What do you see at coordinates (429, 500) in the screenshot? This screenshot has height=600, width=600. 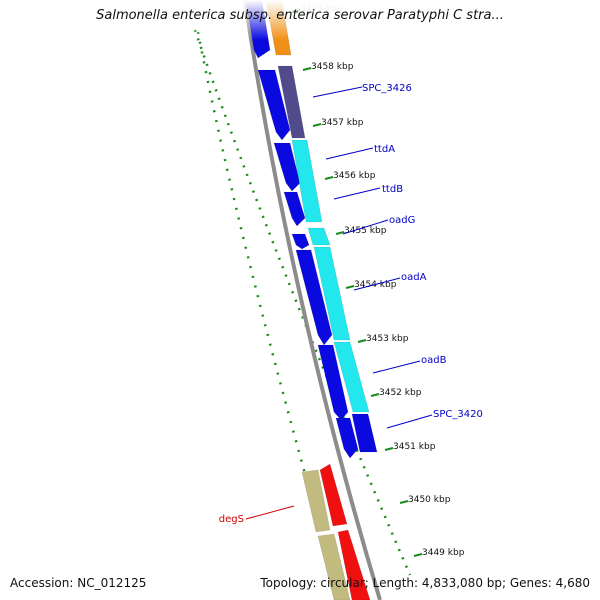 I see `tick-label: 3450 kbp` at bounding box center [429, 500].